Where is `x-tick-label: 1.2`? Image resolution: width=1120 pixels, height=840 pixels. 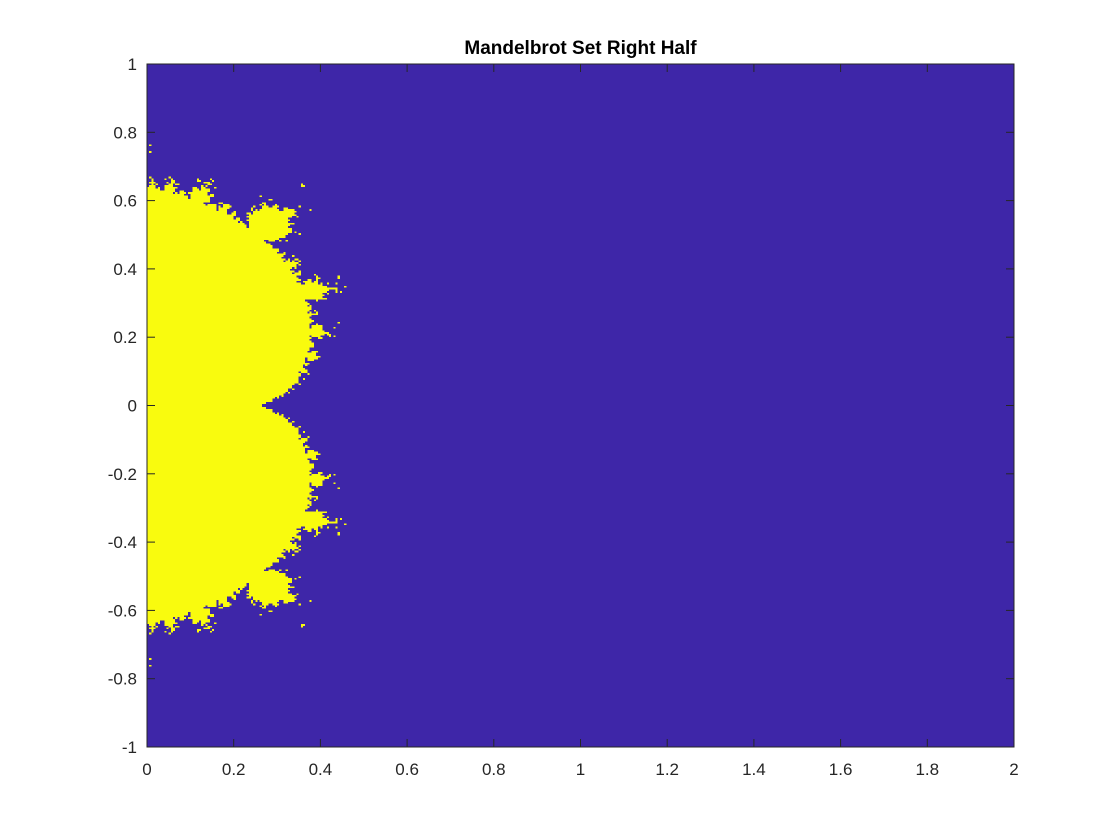 x-tick-label: 1.2 is located at coordinates (667, 769).